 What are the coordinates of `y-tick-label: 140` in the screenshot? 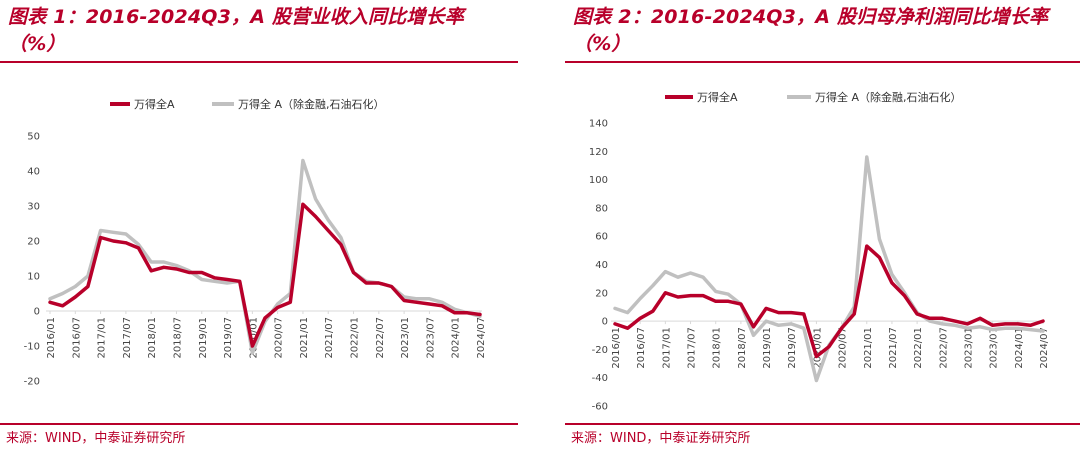 It's located at (598, 124).